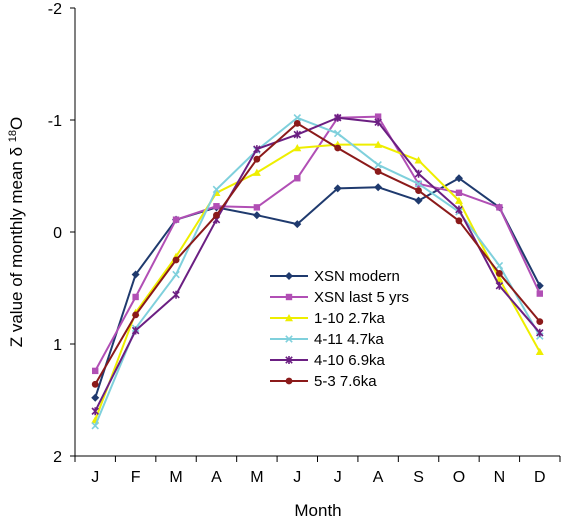 The image size is (561, 524). What do you see at coordinates (350, 360) in the screenshot?
I see `legend-label: 4-10 6.9ka` at bounding box center [350, 360].